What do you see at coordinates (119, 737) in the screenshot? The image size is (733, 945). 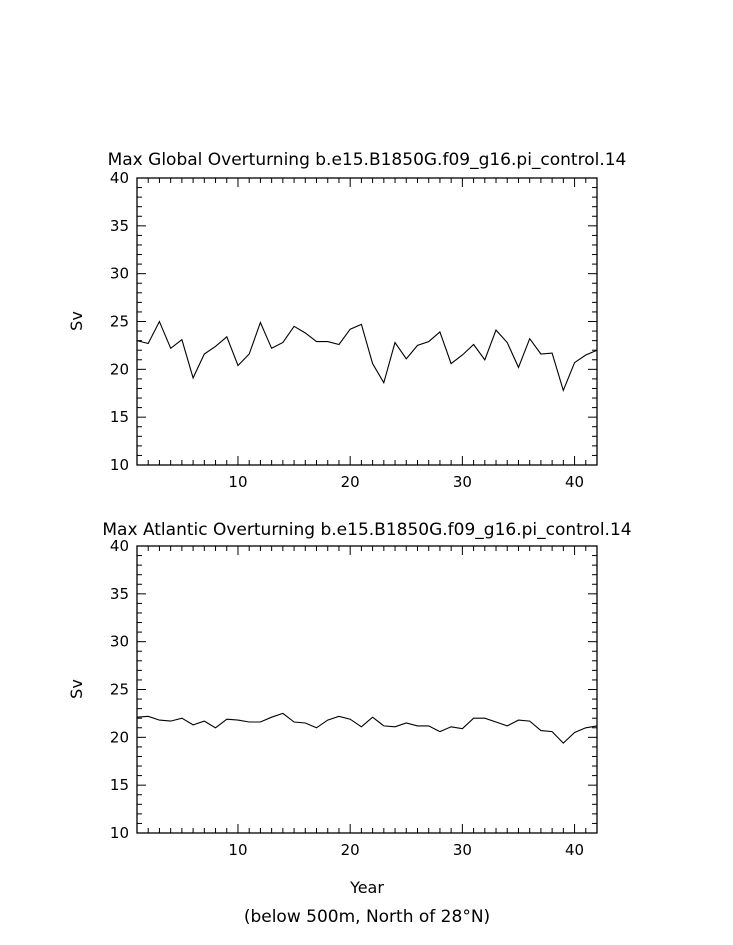 I see `atlantic-y-tick-label: 20` at bounding box center [119, 737].